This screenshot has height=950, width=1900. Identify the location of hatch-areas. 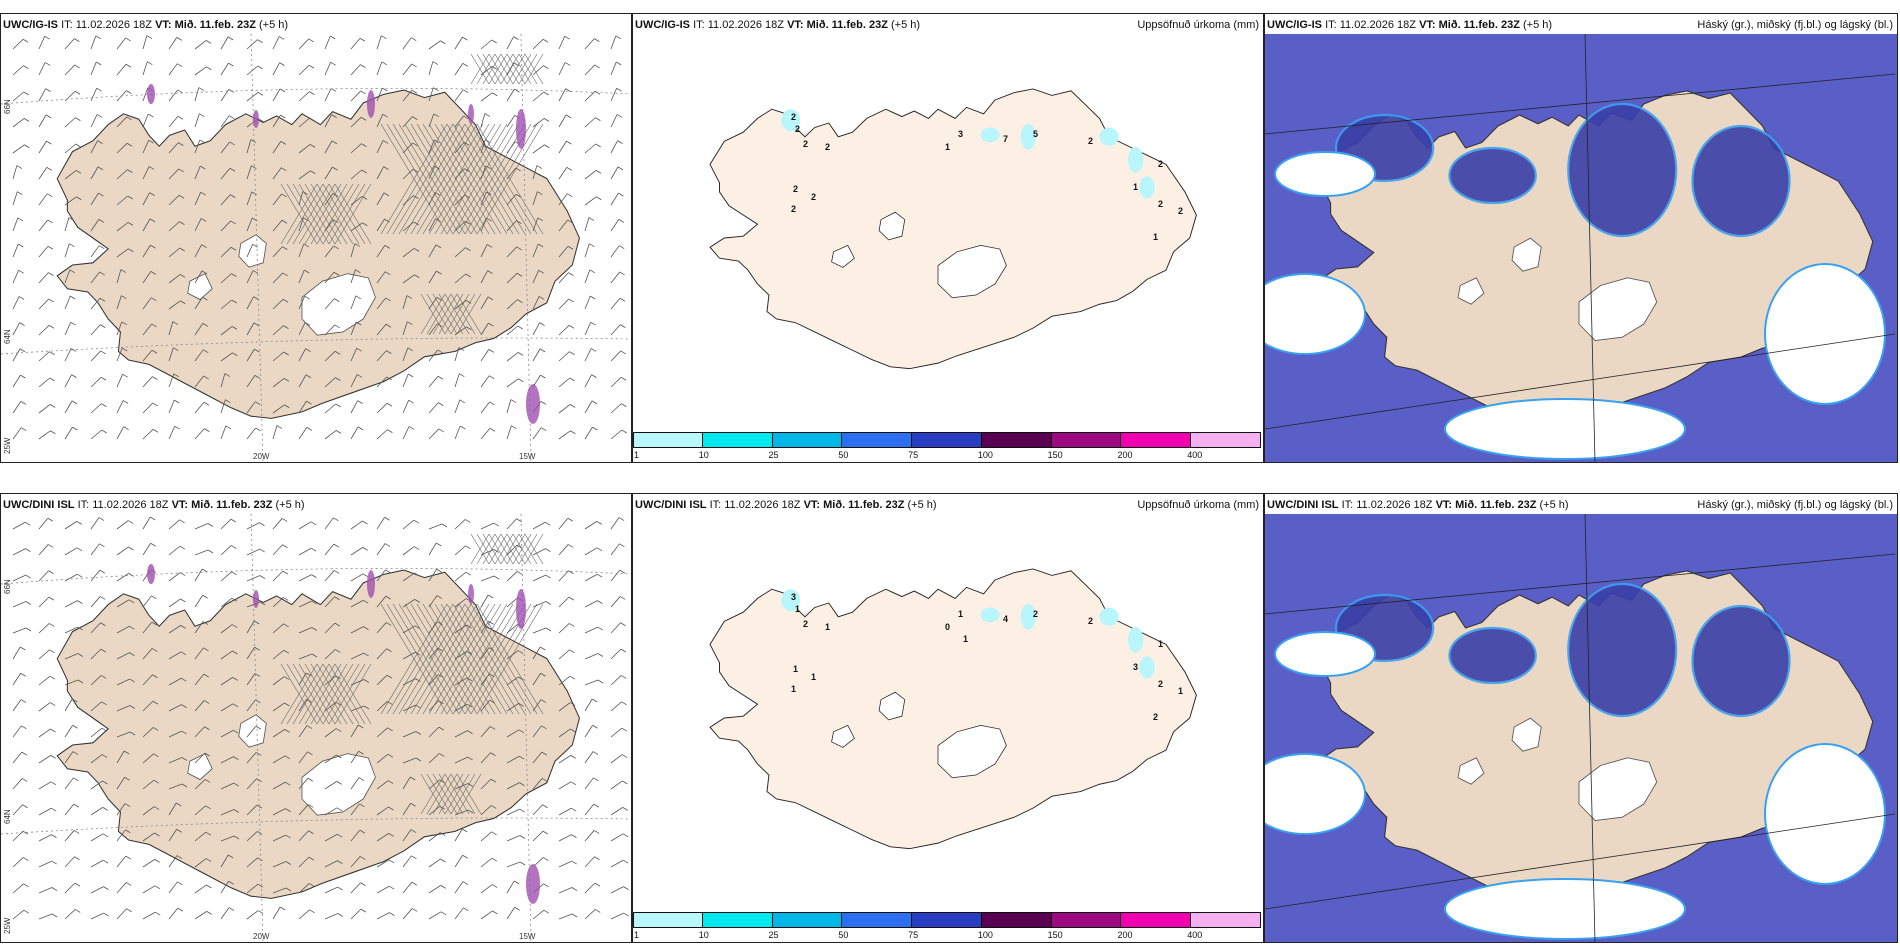
(412, 674).